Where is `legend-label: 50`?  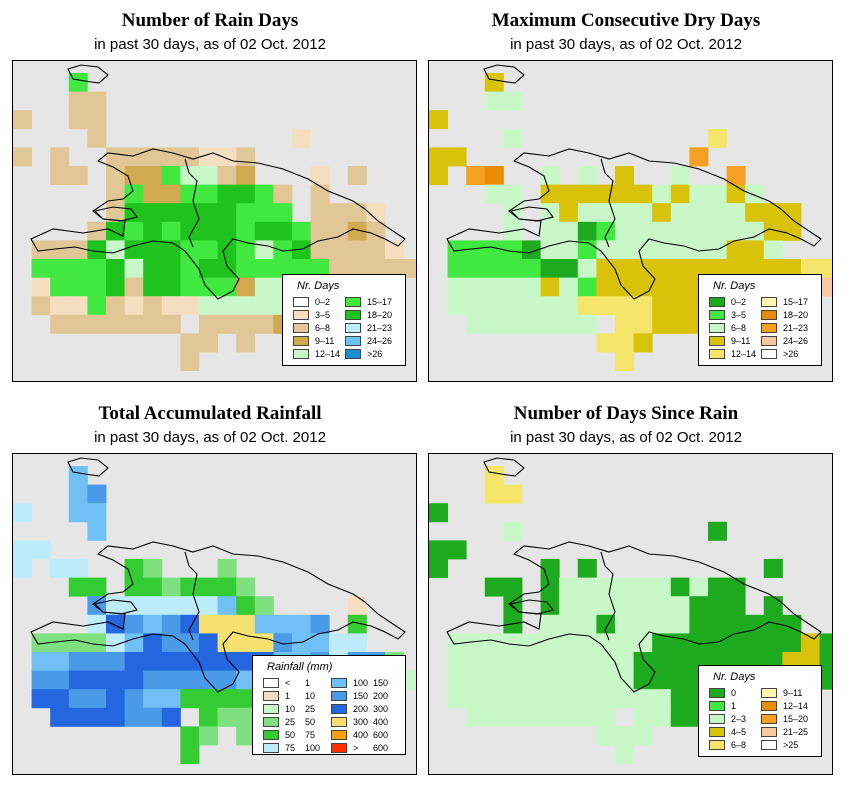 legend-label: 50 is located at coordinates (290, 735).